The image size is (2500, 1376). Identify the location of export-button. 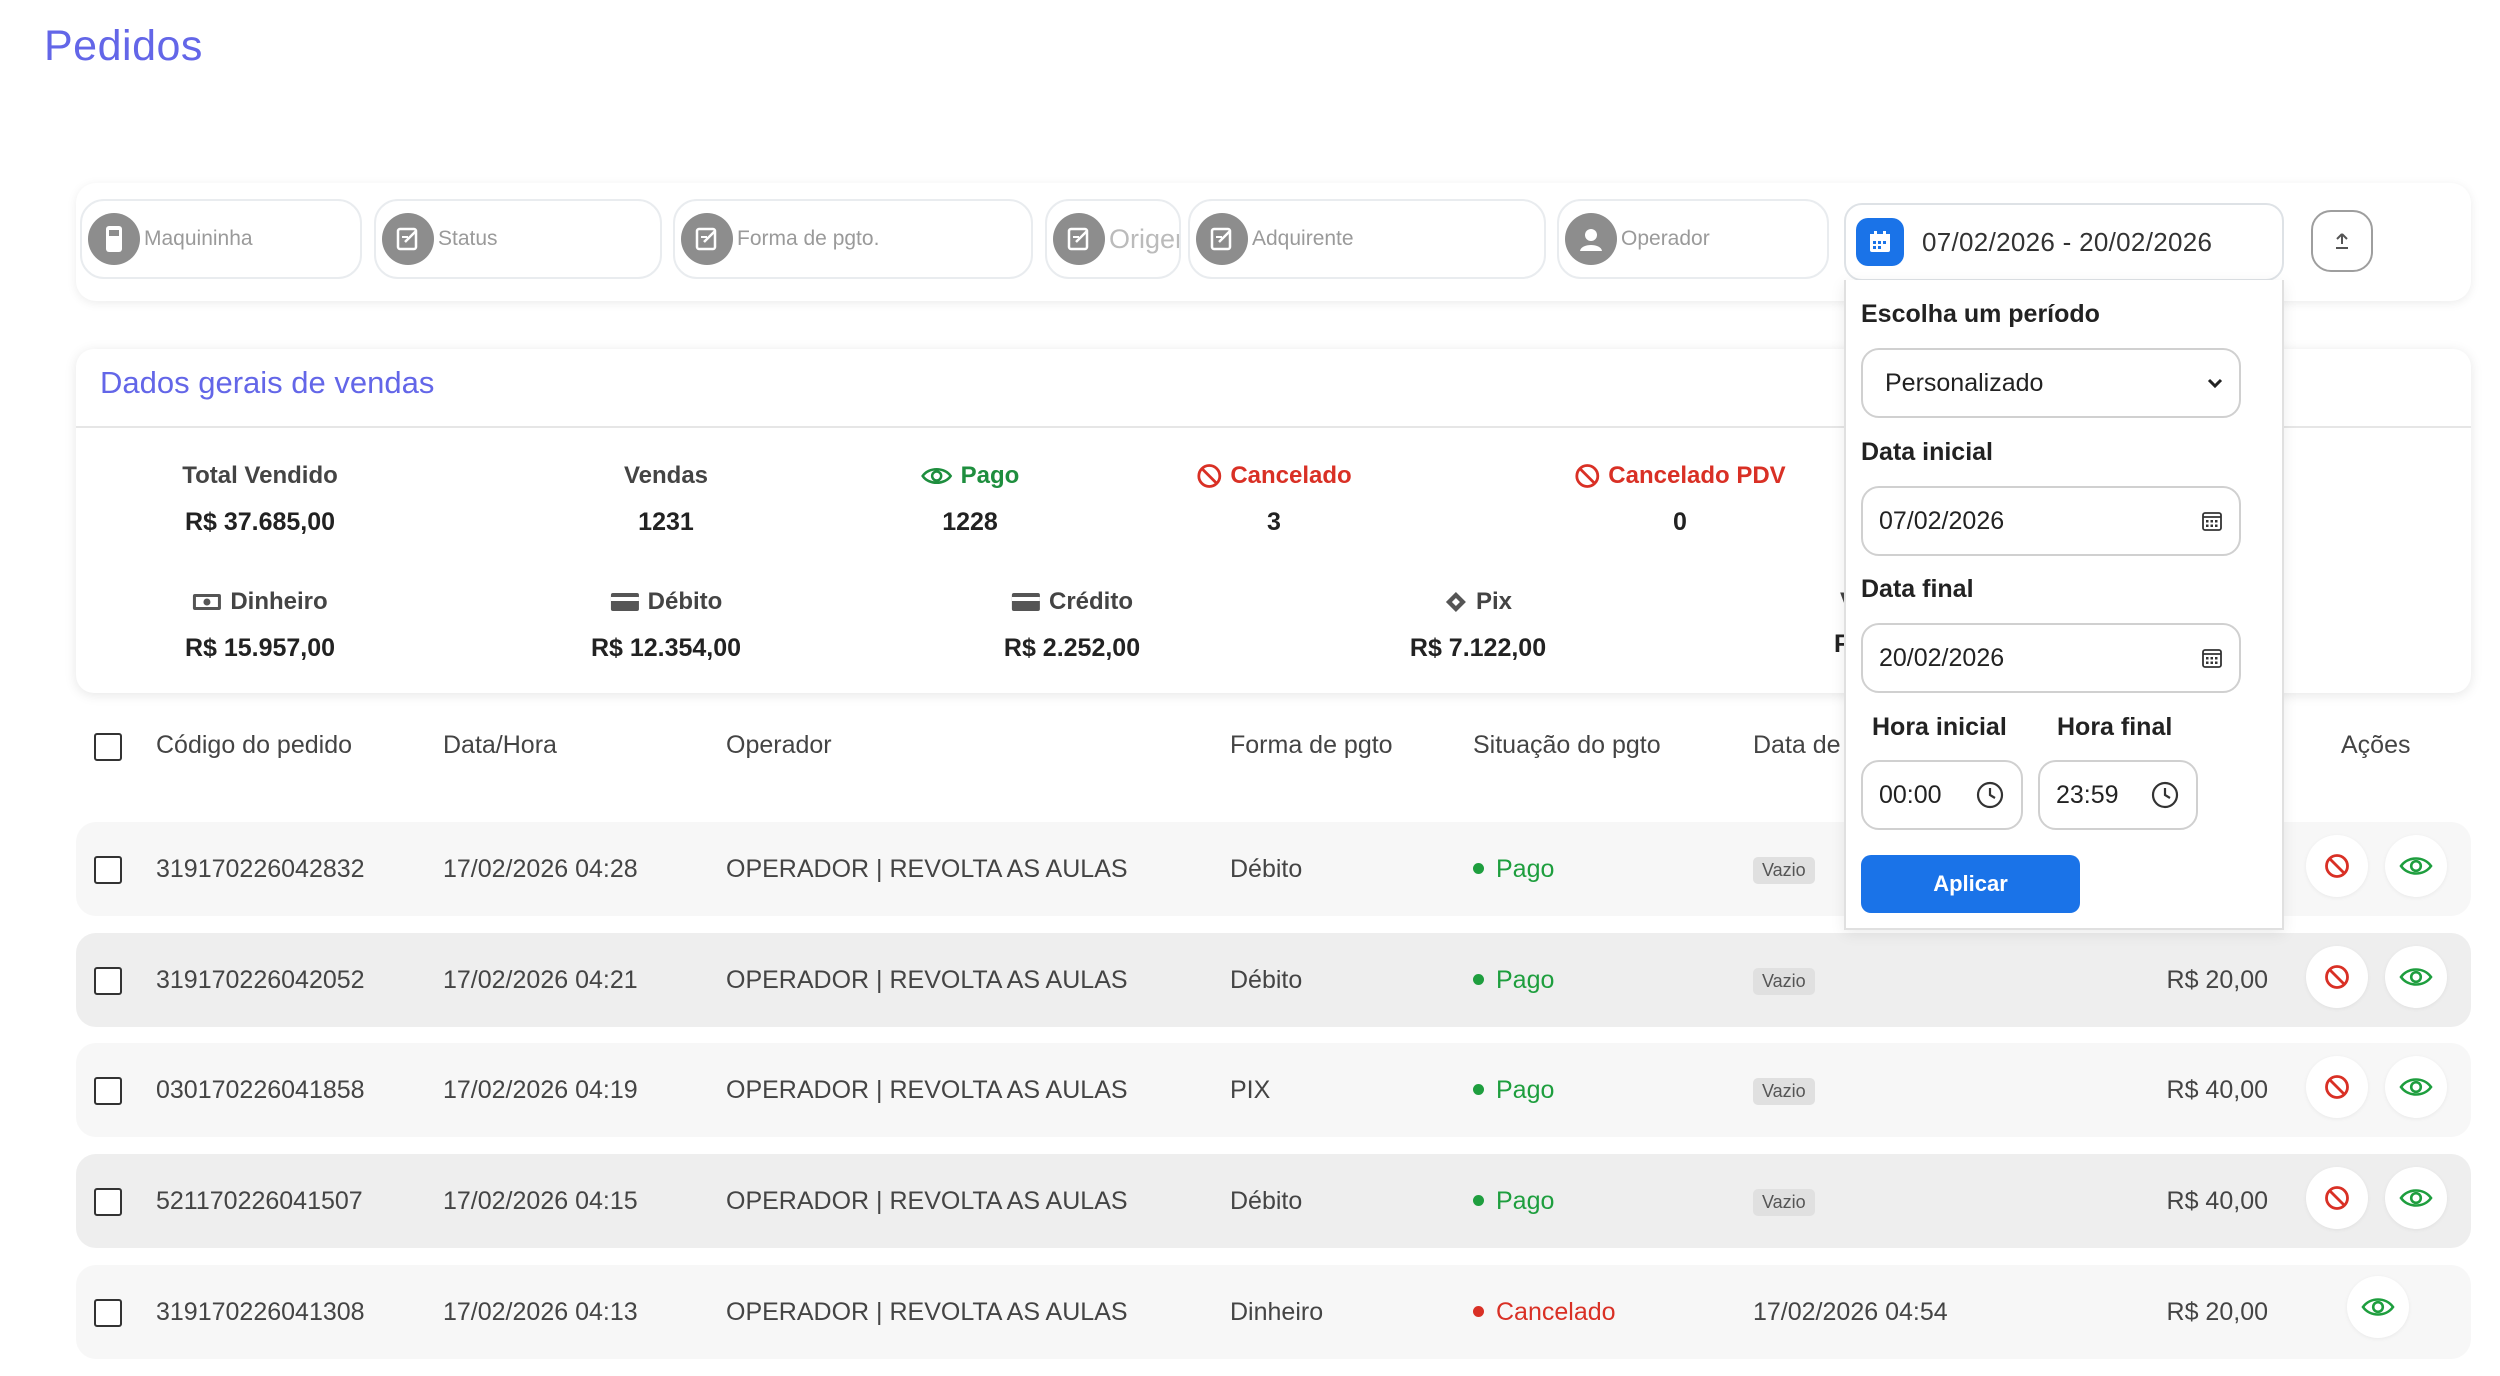
(2342, 241).